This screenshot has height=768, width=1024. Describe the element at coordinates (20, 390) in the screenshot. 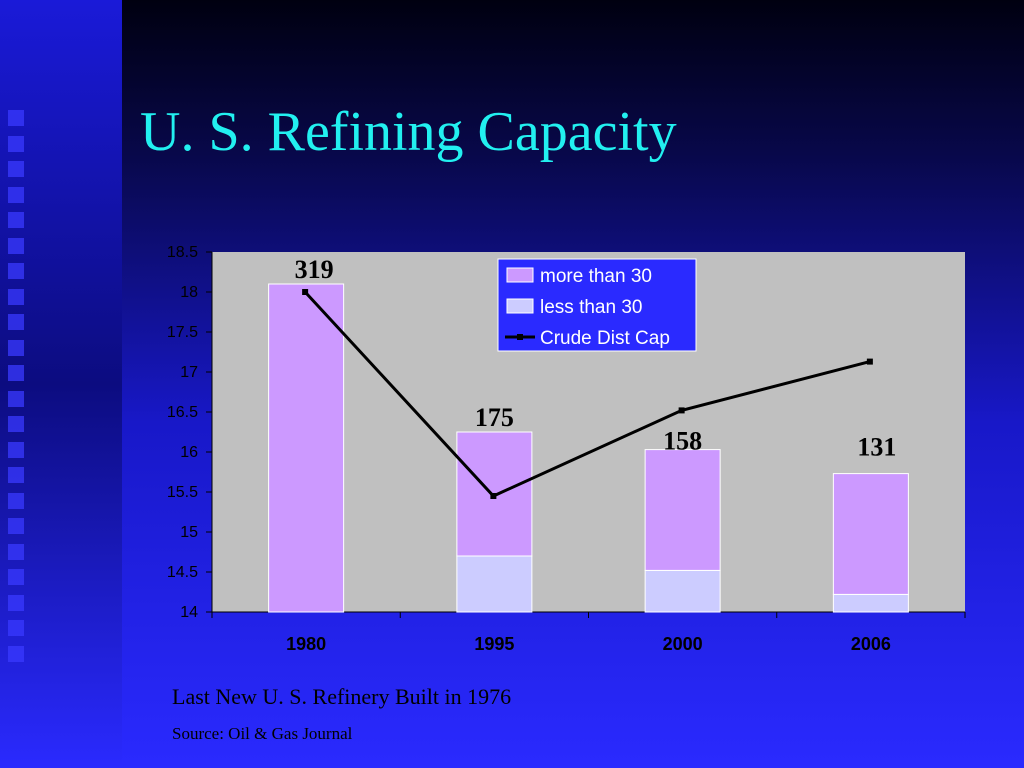

I see `decorative-squares` at that location.